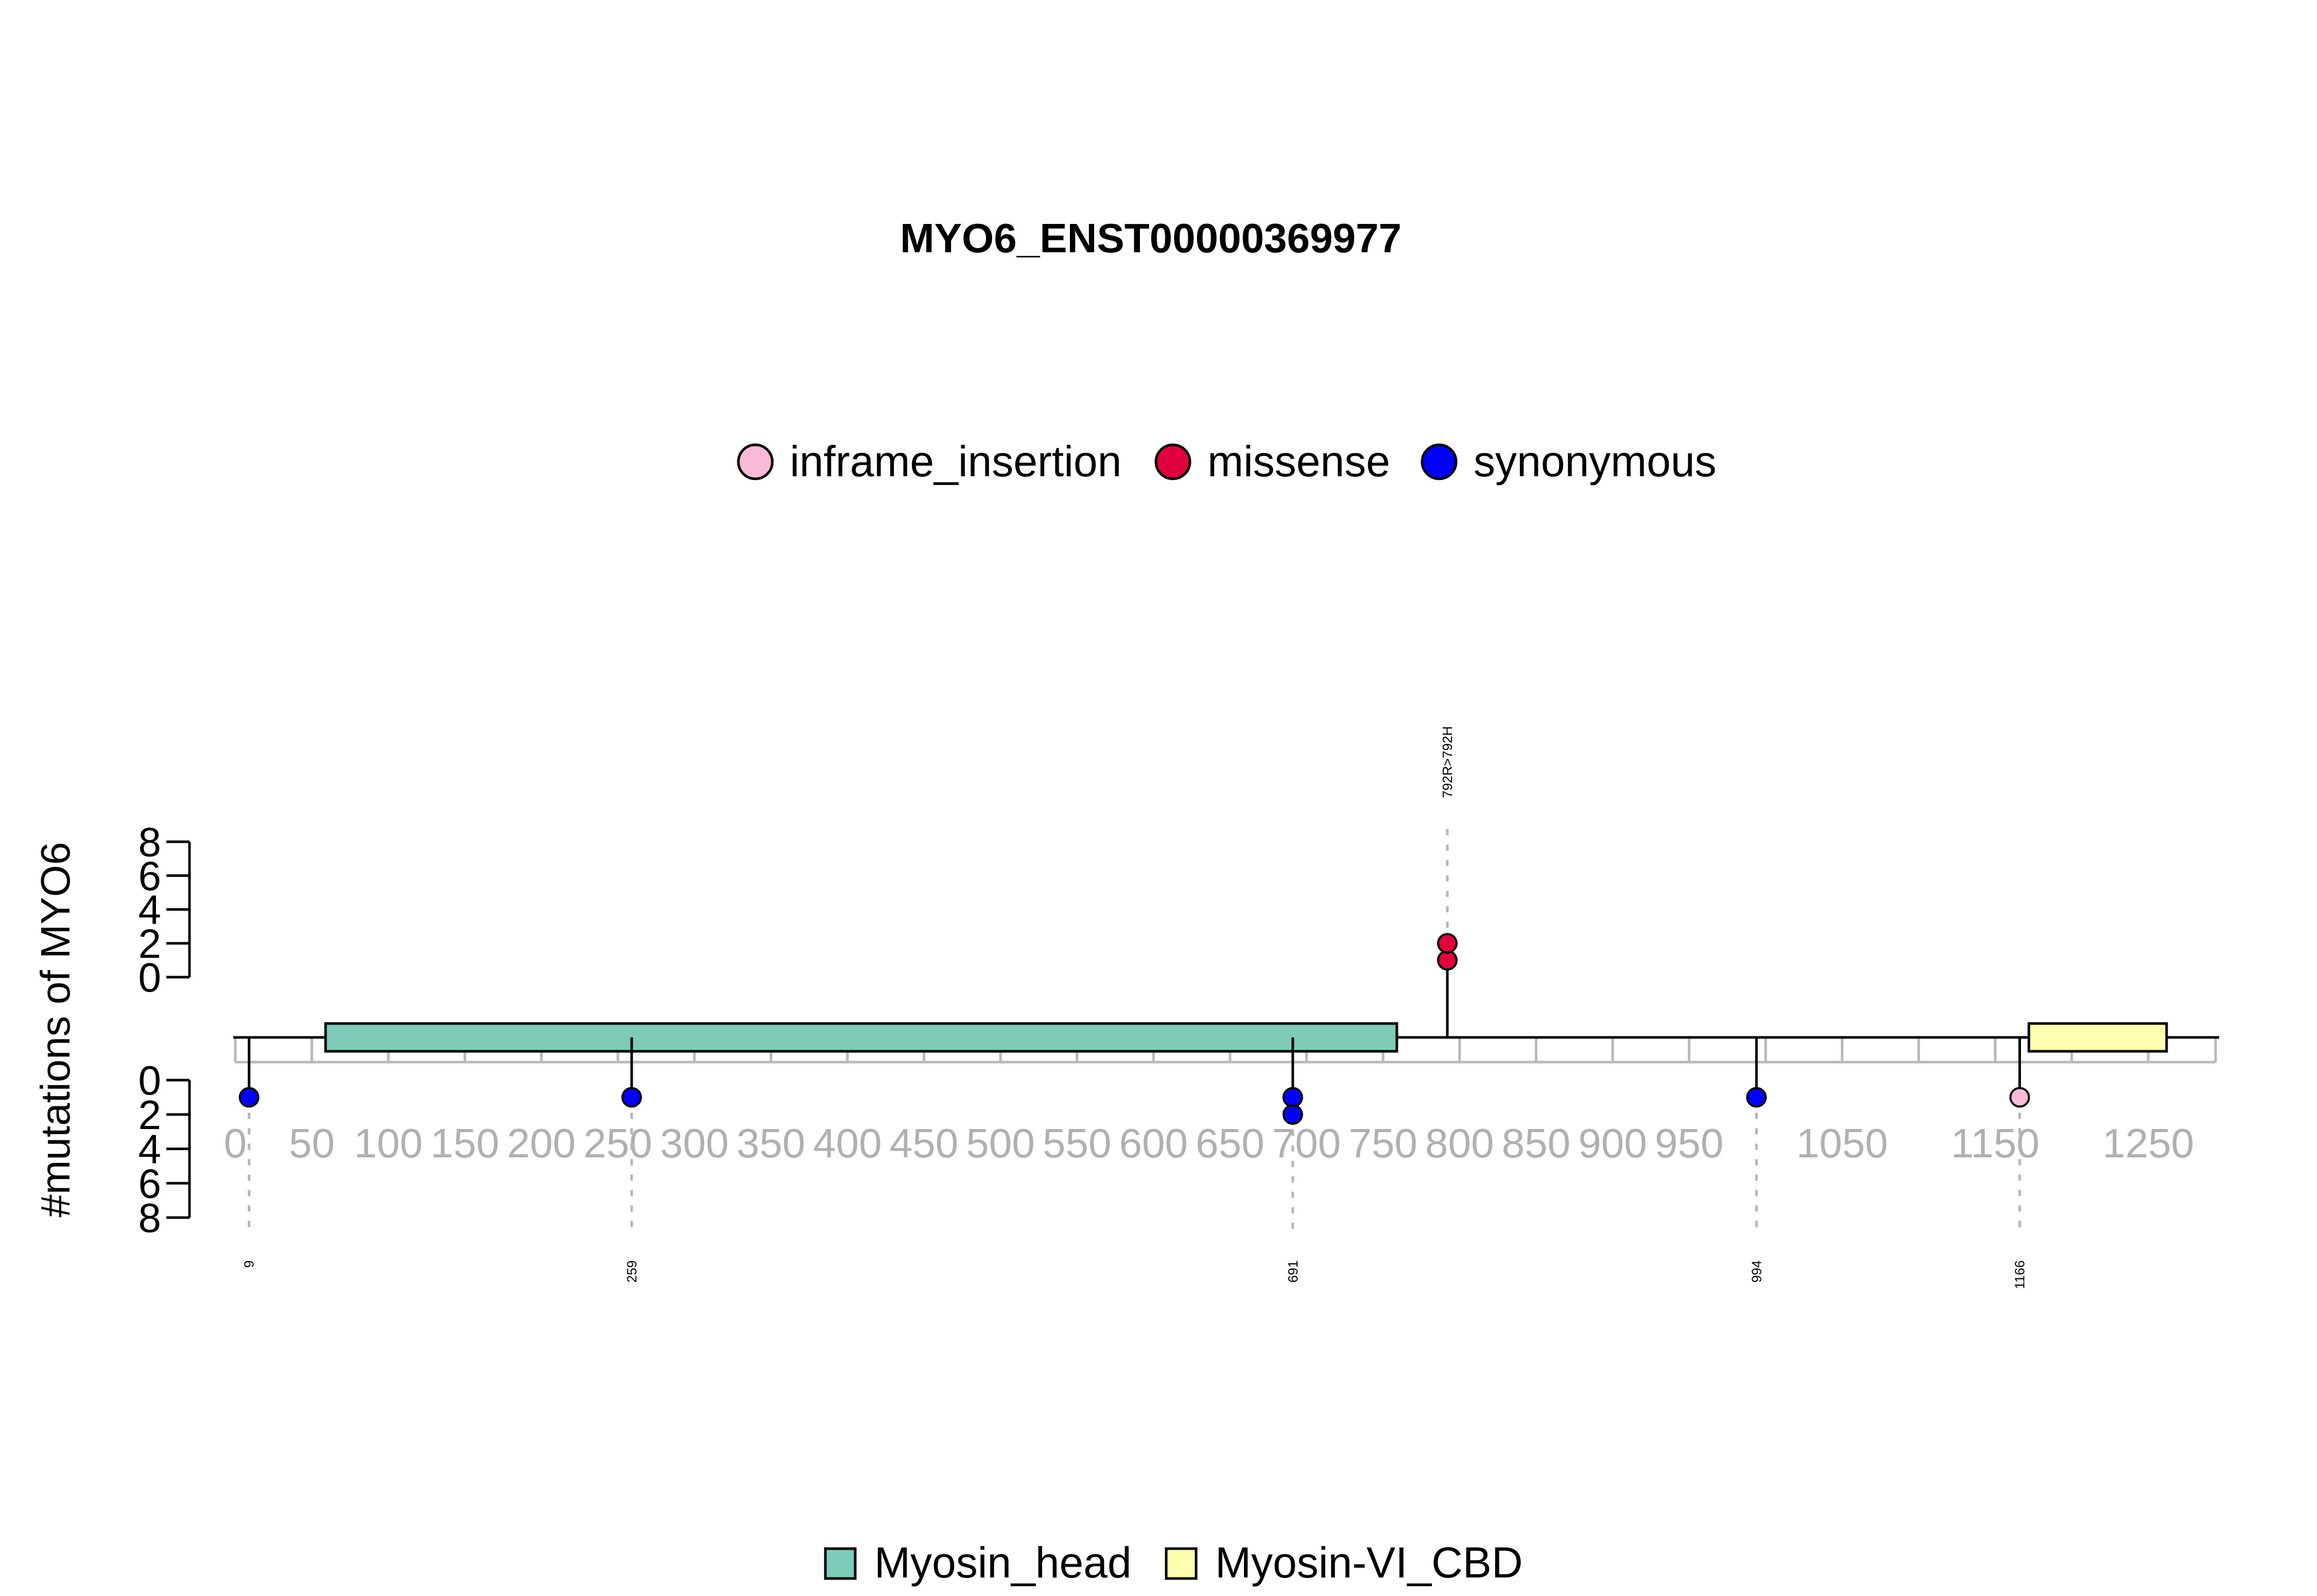  Describe the element at coordinates (2097, 1037) in the screenshot. I see `domain-Myosin-VI_CBD` at that location.